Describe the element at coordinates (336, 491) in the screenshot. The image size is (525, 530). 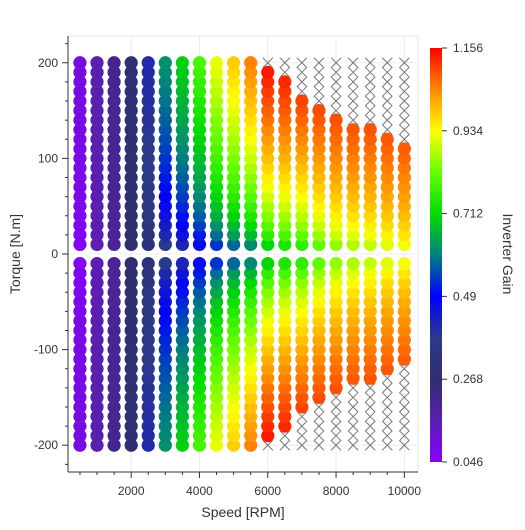
I see `x-tick-label: 8000` at that location.